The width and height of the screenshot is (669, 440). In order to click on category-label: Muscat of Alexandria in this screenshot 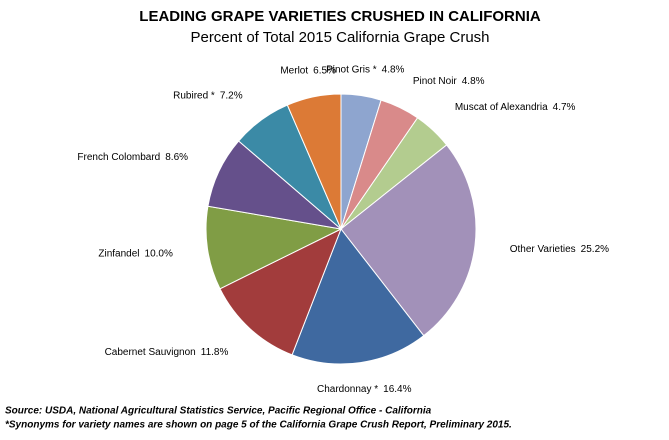, I will do `click(501, 107)`.